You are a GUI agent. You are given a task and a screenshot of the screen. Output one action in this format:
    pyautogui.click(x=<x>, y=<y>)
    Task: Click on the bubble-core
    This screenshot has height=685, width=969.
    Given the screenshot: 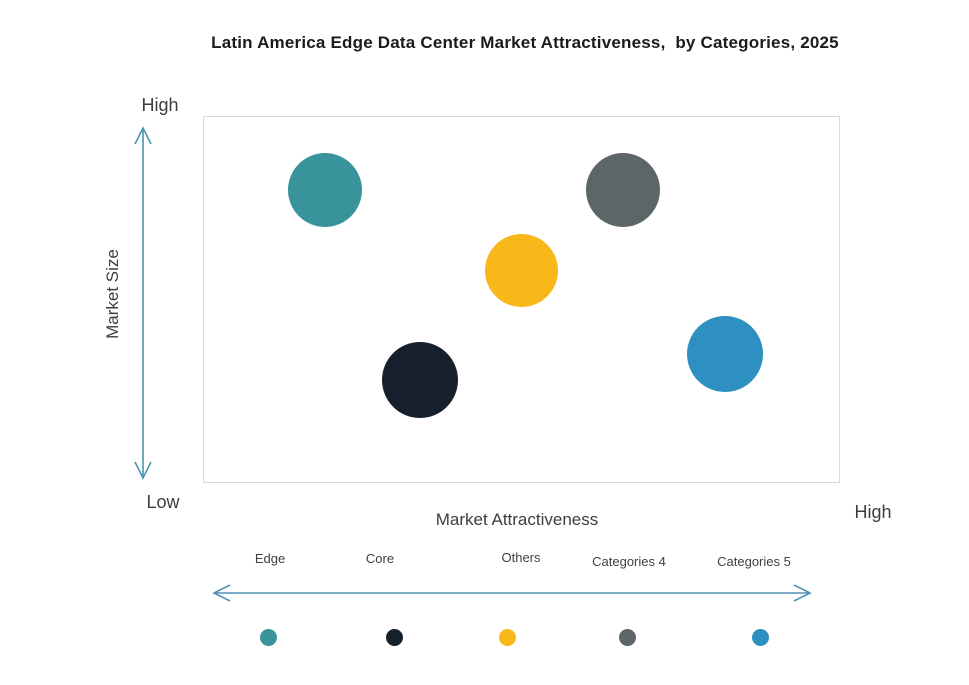 What is the action you would take?
    pyautogui.click(x=419, y=379)
    